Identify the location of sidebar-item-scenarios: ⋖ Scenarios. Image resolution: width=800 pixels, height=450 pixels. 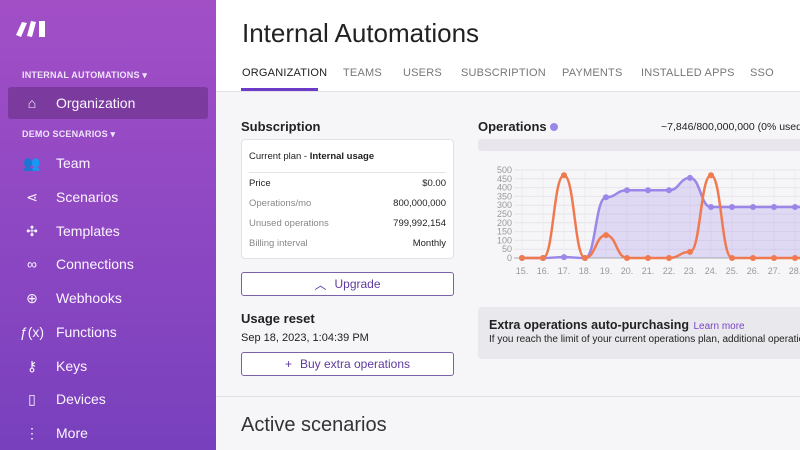
(108, 197).